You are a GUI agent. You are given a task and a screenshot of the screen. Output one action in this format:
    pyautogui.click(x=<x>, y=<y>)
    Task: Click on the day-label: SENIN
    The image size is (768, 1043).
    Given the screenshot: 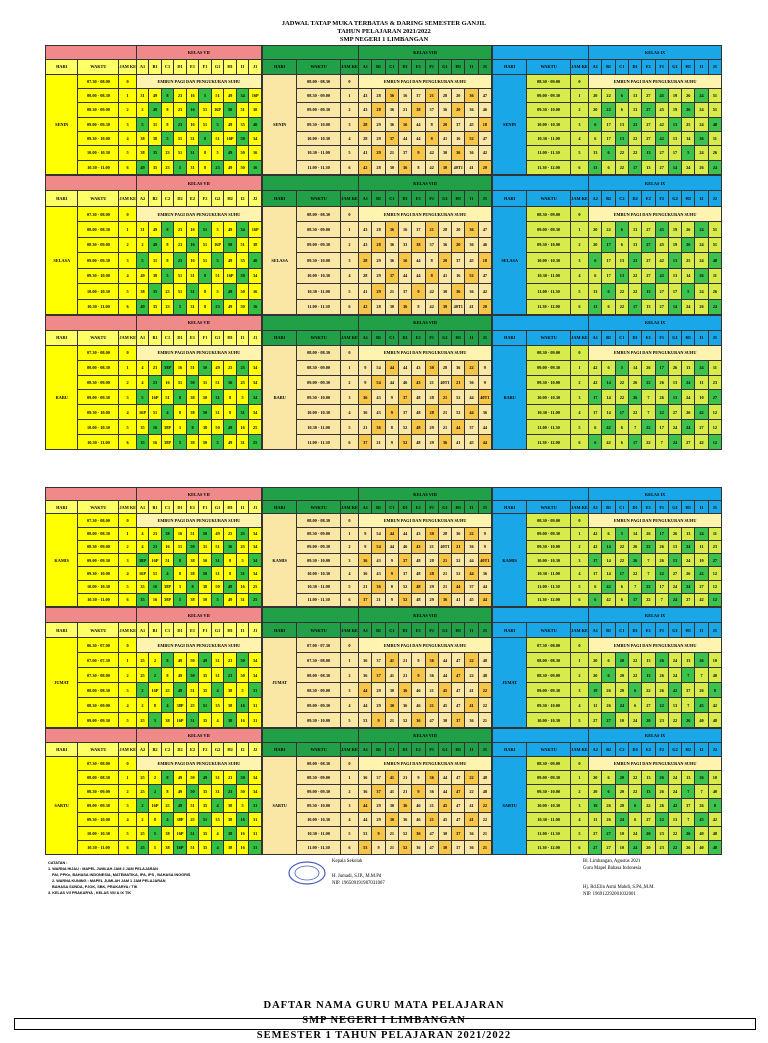 What is the action you would take?
    pyautogui.click(x=279, y=124)
    